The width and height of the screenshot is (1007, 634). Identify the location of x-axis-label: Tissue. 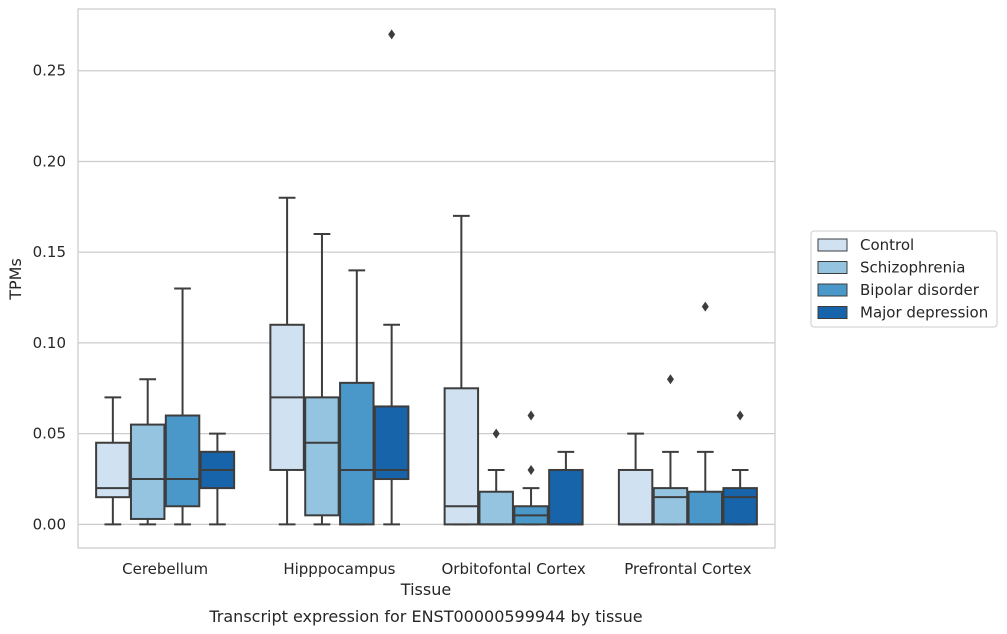
(425, 589).